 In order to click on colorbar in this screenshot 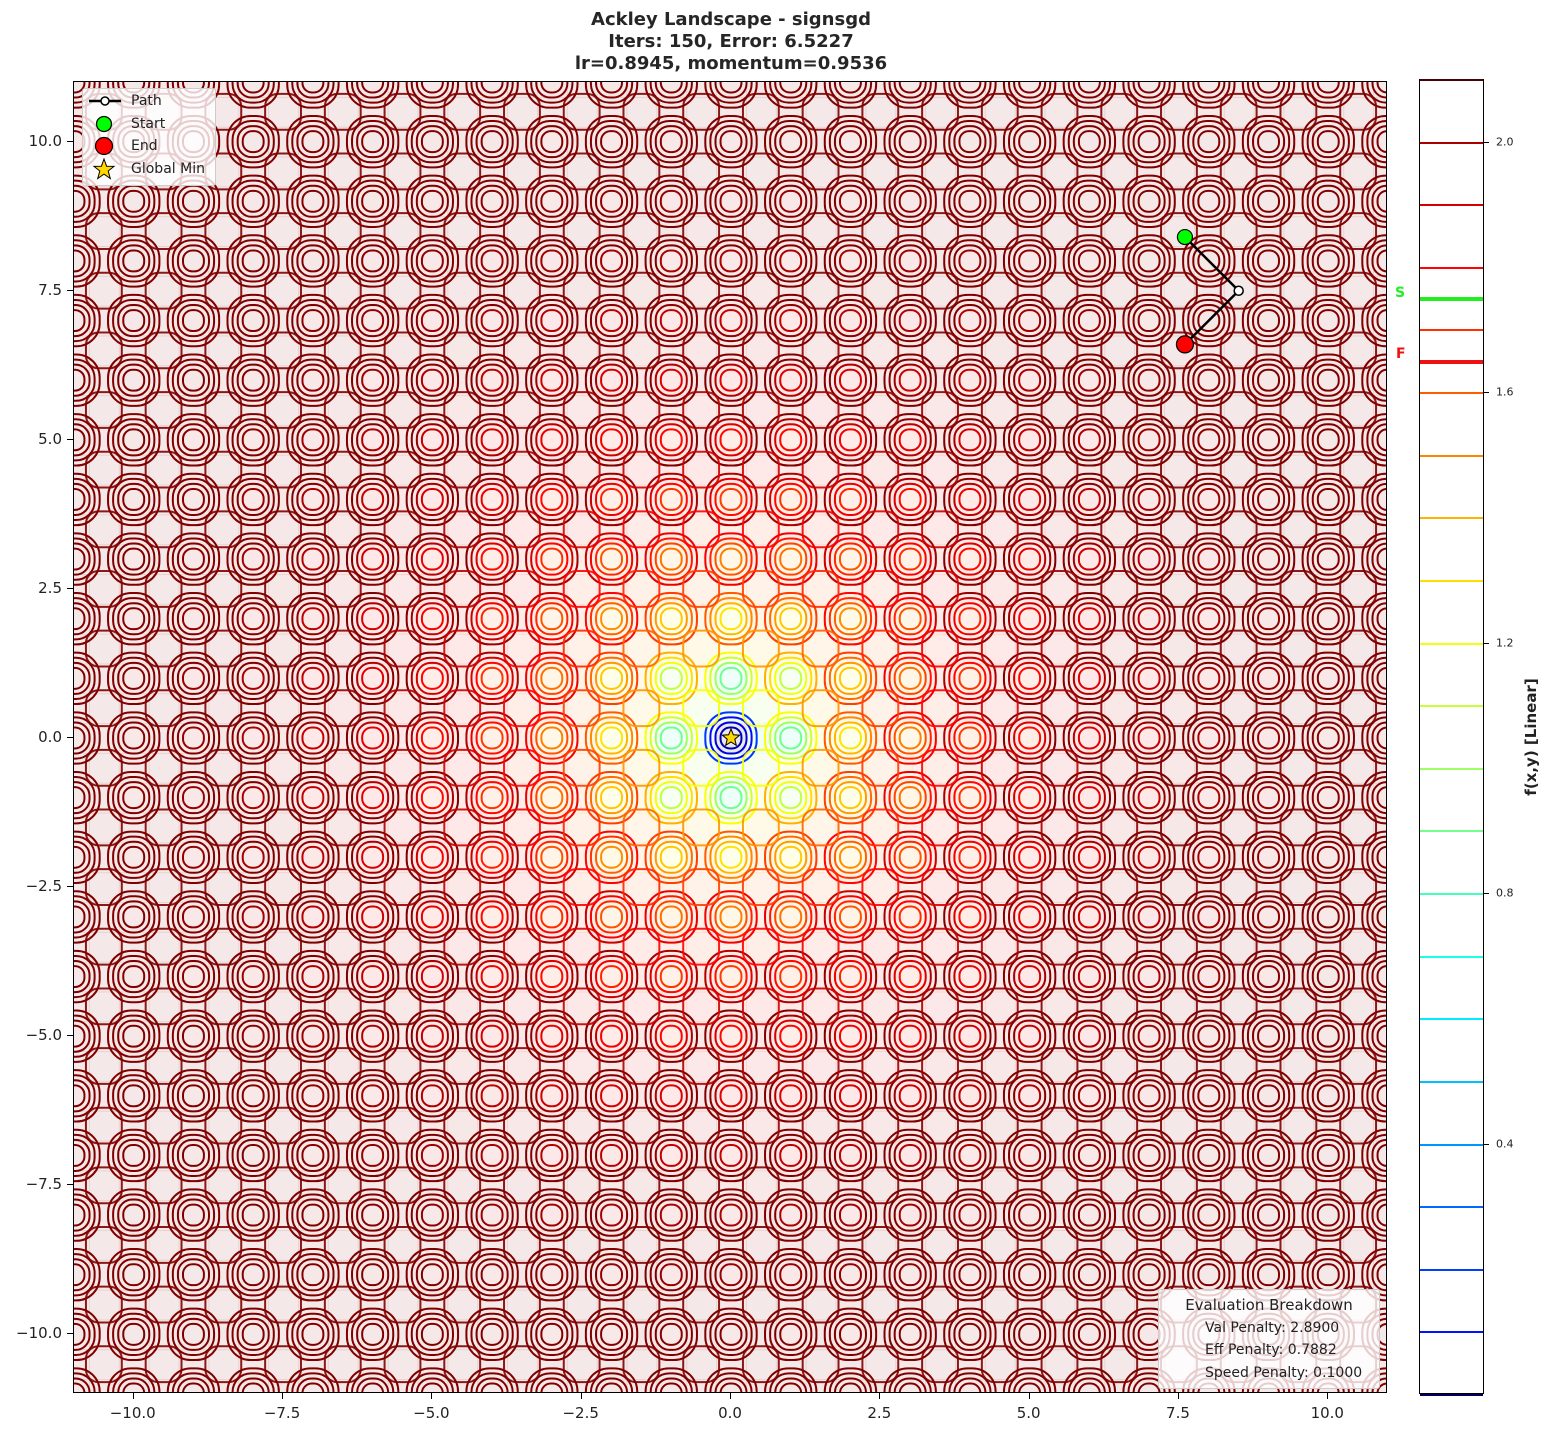, I will do `click(1451, 737)`.